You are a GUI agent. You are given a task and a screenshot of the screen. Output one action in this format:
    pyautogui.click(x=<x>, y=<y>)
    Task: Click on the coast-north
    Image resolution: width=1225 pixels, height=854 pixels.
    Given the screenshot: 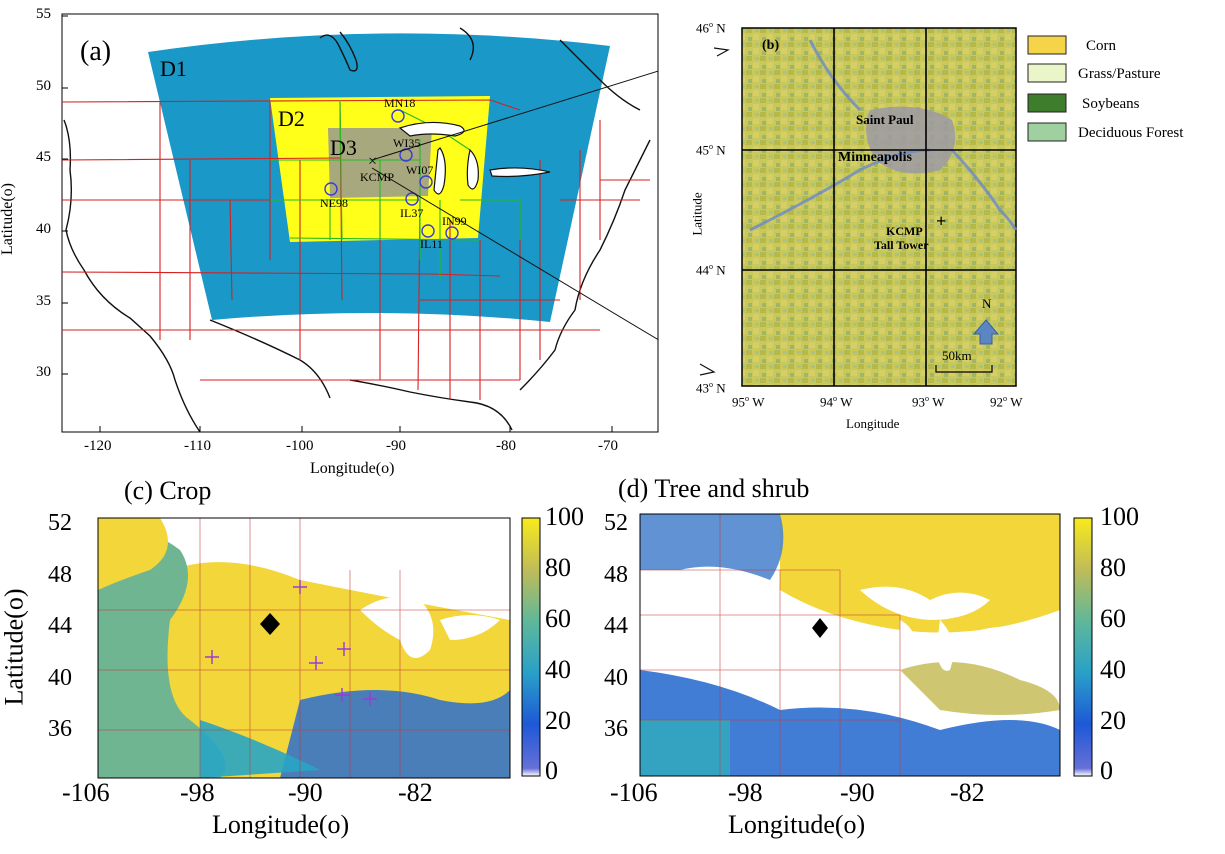 What is the action you would take?
    pyautogui.click(x=480, y=69)
    